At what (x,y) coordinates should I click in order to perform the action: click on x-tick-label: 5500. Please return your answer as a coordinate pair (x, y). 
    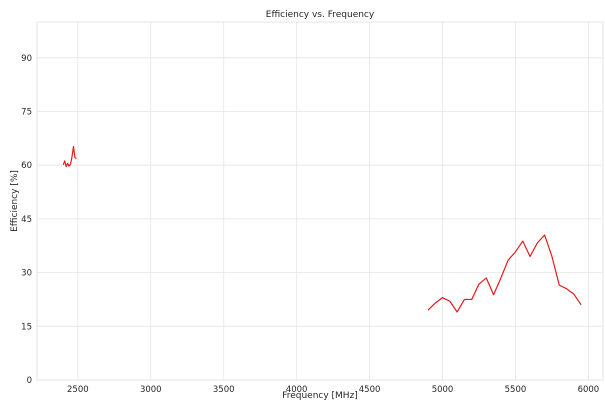
    Looking at the image, I should click on (516, 390).